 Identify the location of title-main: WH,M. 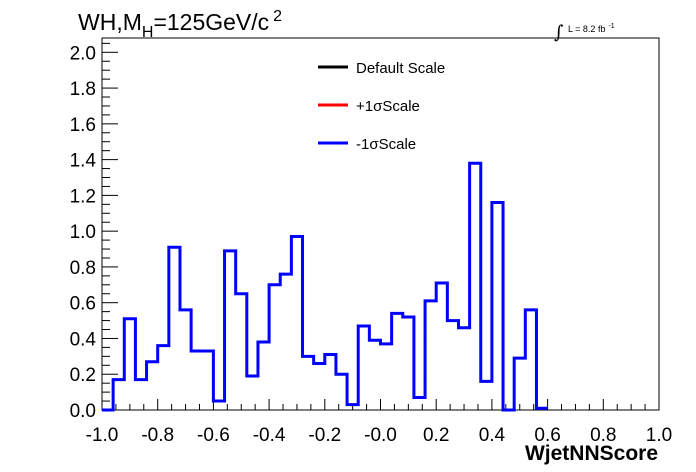
(110, 22).